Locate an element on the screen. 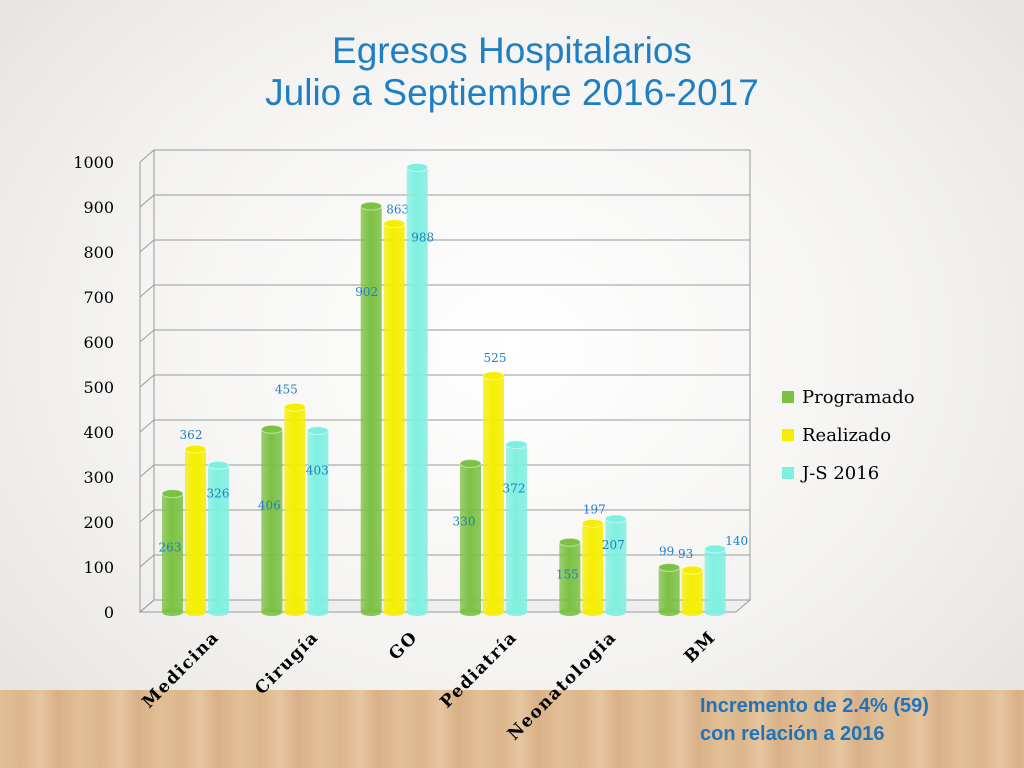 The image size is (1024, 768). y-tick-label: 400 is located at coordinates (98, 432).